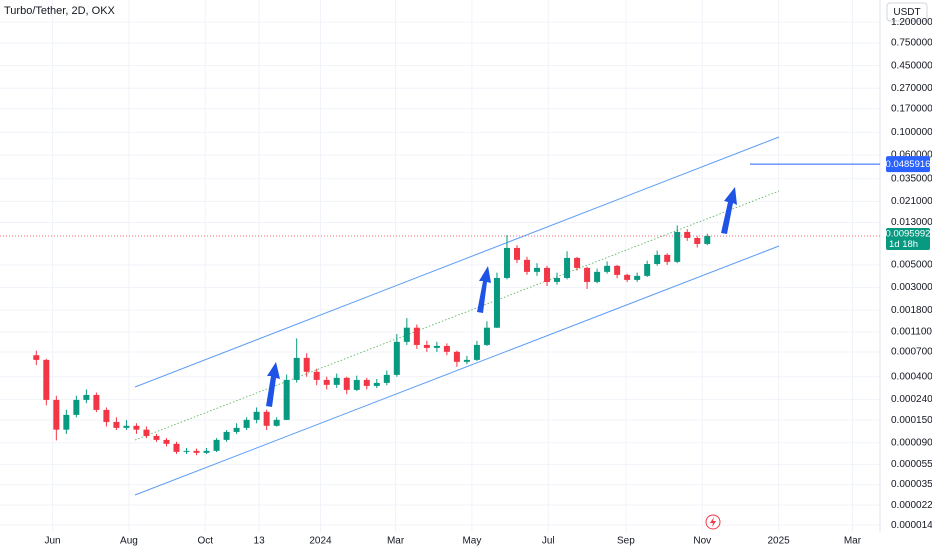 This screenshot has height=550, width=932. Describe the element at coordinates (53, 541) in the screenshot. I see `x-tick-label: Jun` at that location.